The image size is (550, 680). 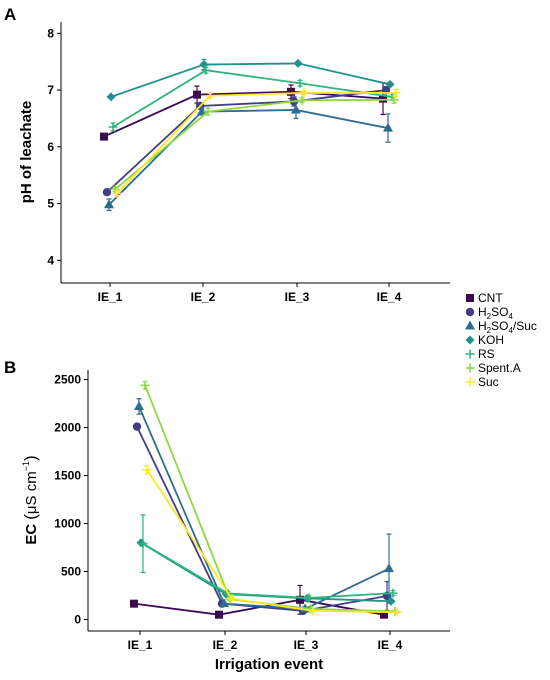 I want to click on ph-x-tick-label: IE_2, so click(x=203, y=297).